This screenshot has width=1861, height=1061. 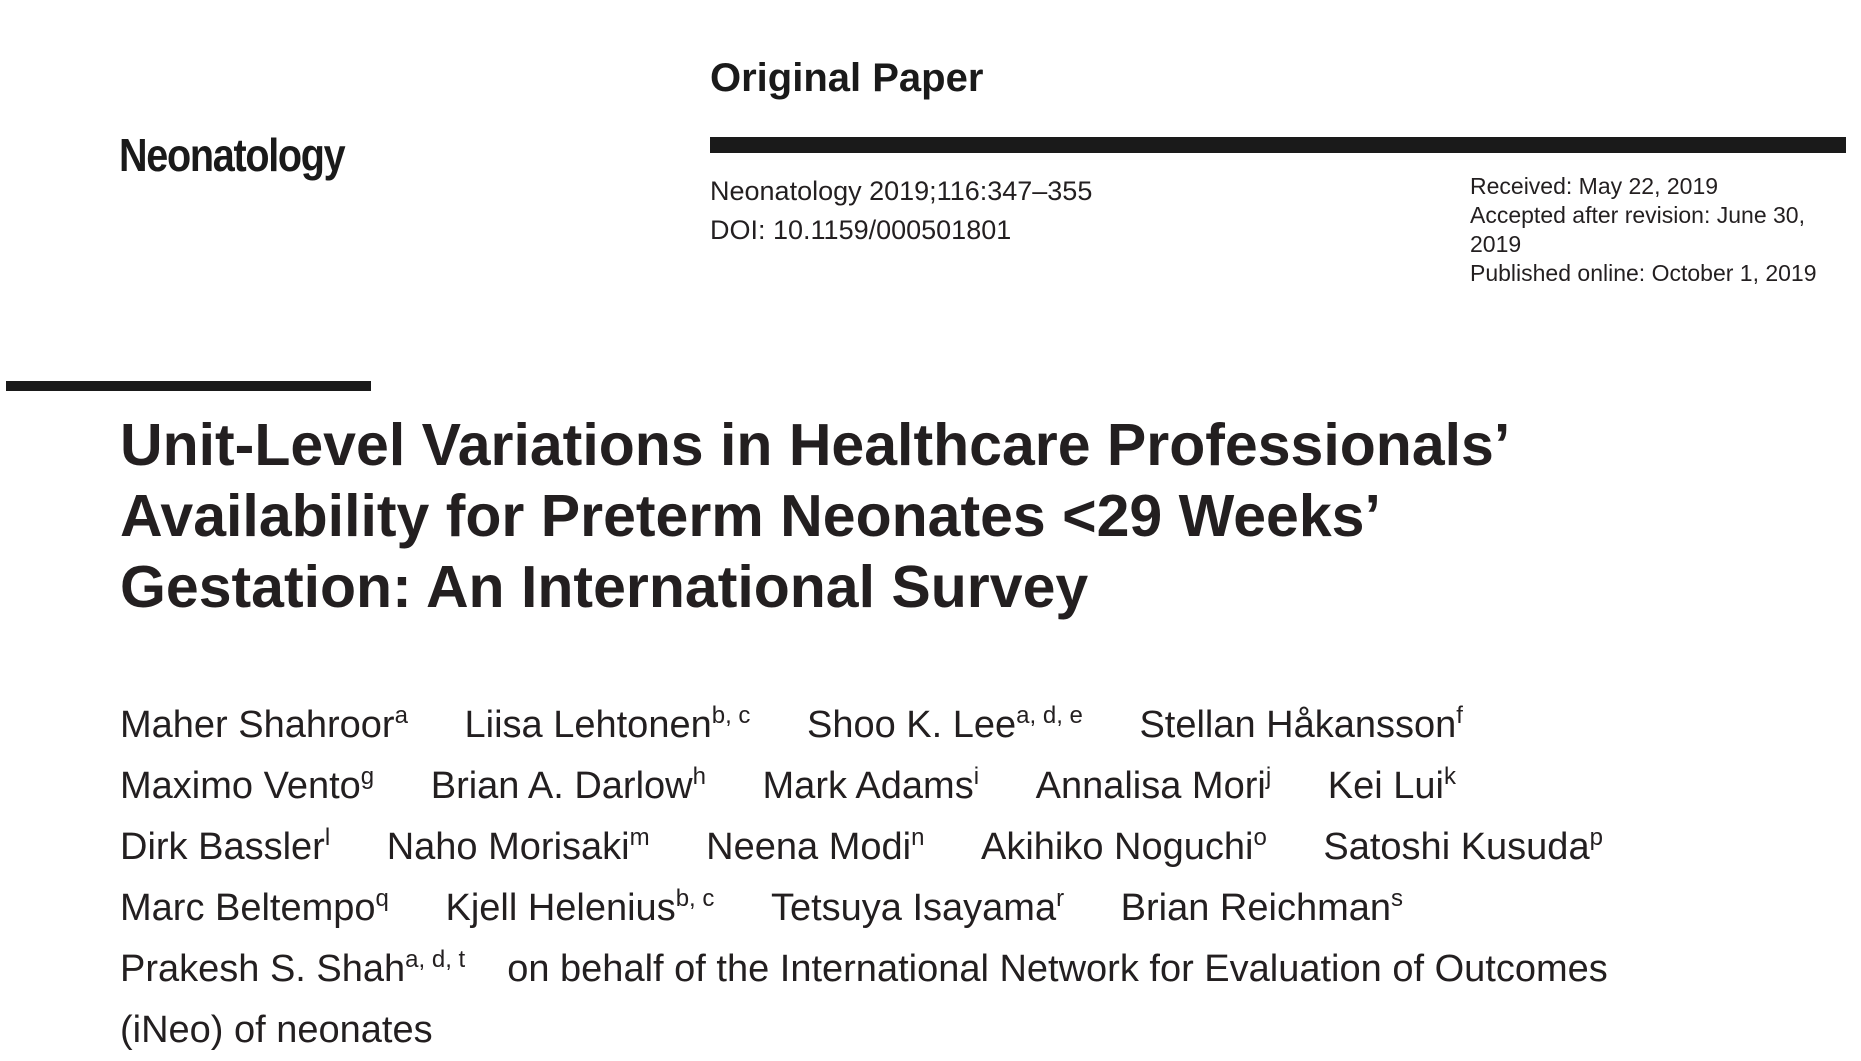 I want to click on affiliation-mark: a, d, e, so click(x=1049, y=715).